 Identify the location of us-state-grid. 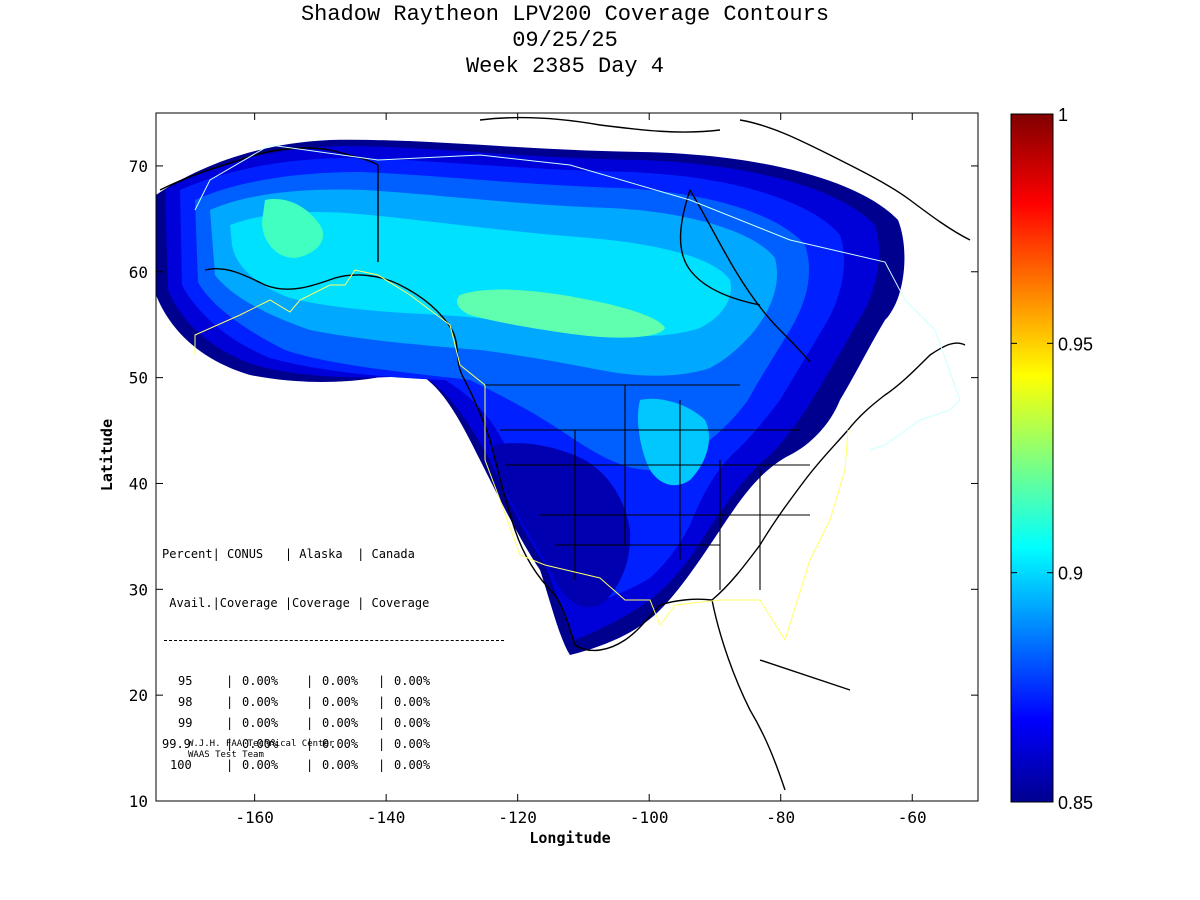
(647, 487).